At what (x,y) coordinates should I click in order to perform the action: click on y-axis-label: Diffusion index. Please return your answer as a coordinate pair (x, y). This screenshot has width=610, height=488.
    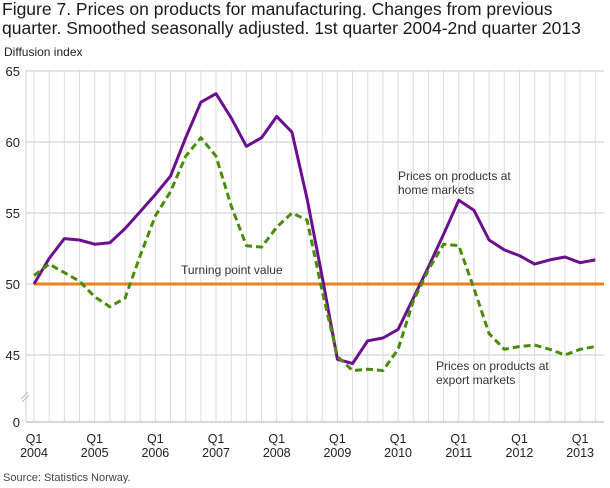
    Looking at the image, I should click on (43, 52).